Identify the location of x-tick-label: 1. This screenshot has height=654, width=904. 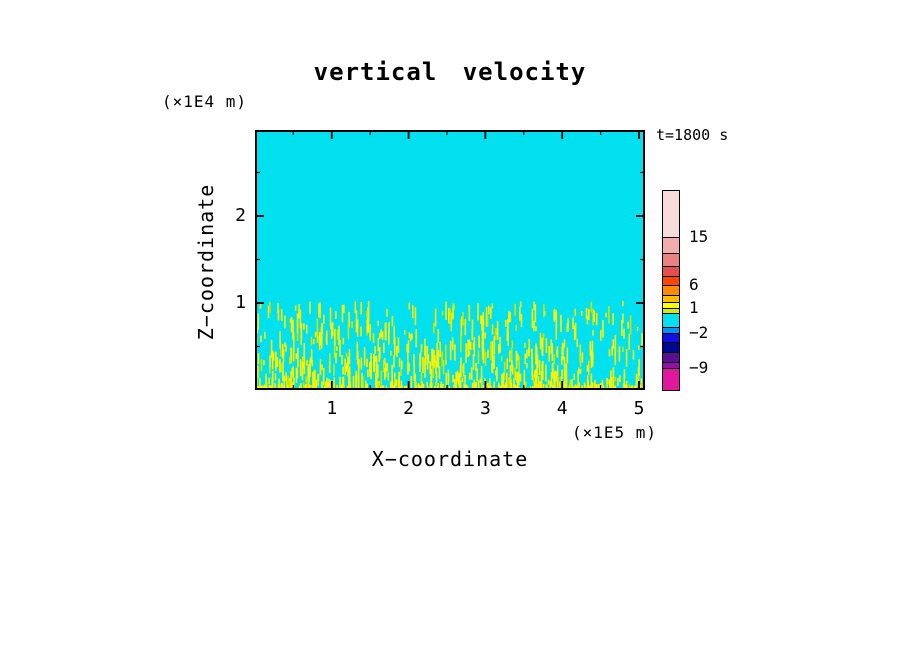
(332, 408).